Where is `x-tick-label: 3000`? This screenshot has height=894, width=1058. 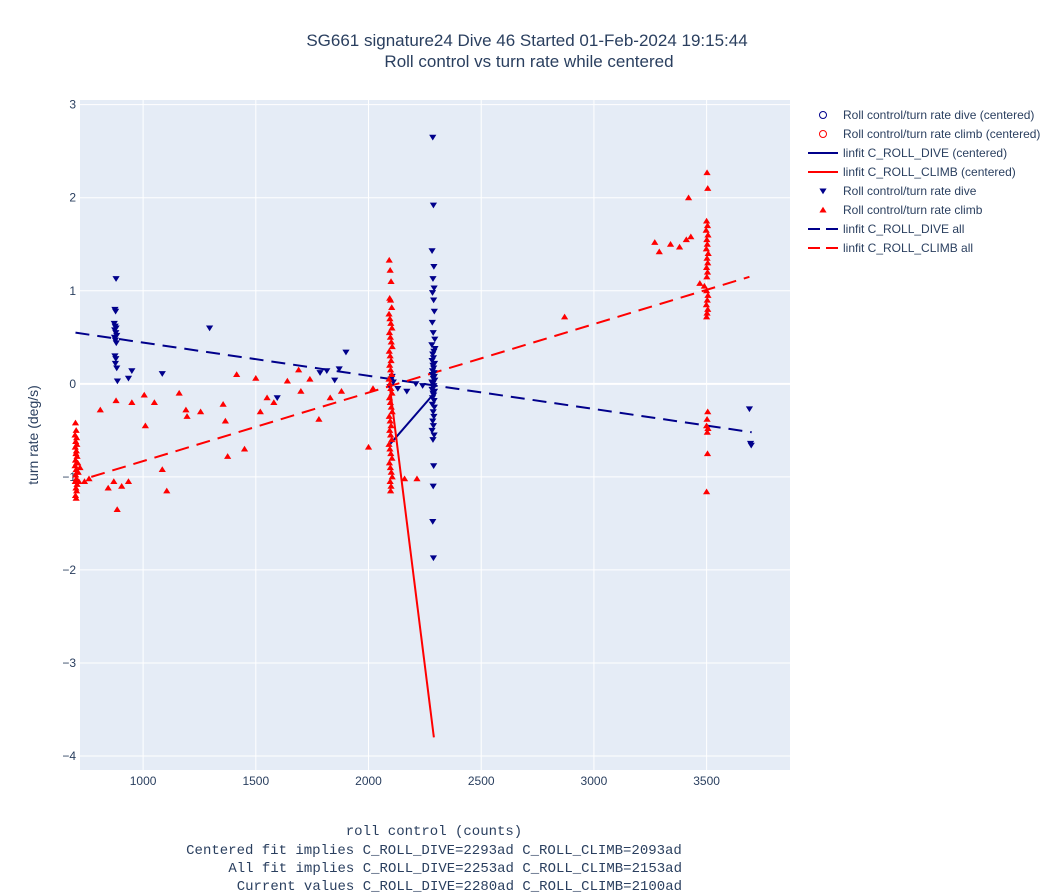
x-tick-label: 3000 is located at coordinates (594, 781).